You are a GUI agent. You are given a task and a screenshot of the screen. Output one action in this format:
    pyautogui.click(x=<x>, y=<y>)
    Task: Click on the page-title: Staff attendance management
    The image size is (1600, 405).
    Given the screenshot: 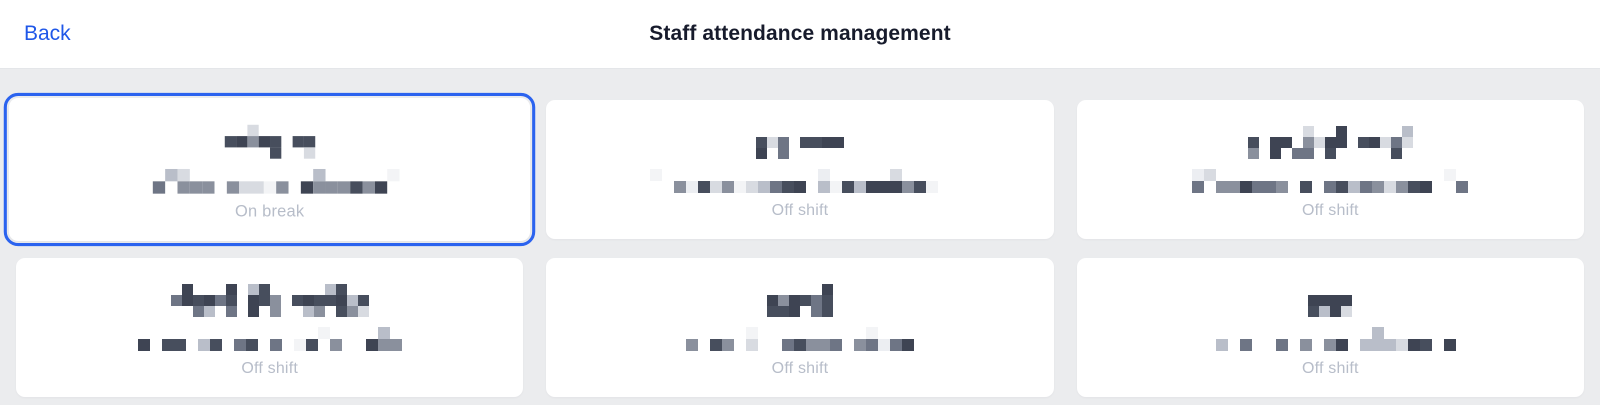 What is the action you would take?
    pyautogui.click(x=800, y=33)
    